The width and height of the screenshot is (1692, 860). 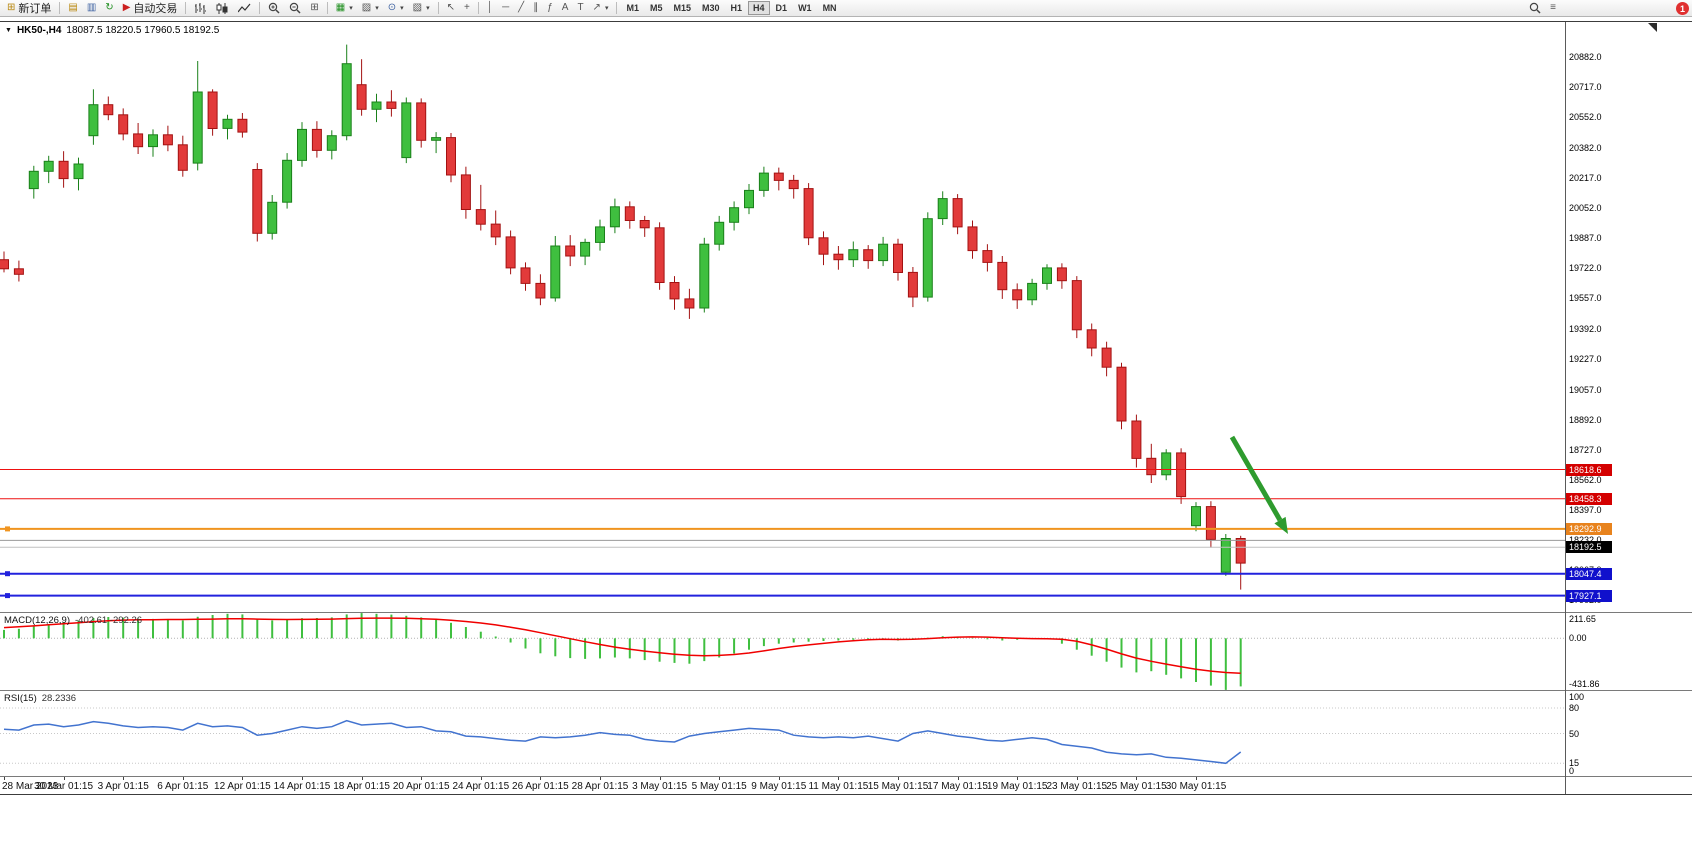 What do you see at coordinates (143, 30) in the screenshot?
I see `ohlc-values-label: 18087.5 18220.5 17960.5 18192.5` at bounding box center [143, 30].